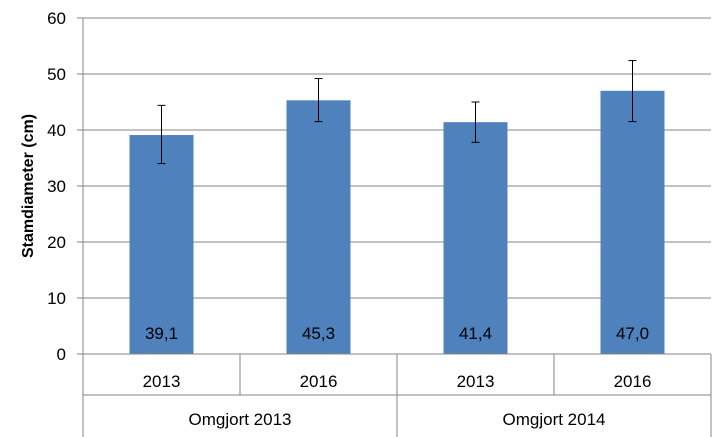  I want to click on data-label: 45,3, so click(318, 333).